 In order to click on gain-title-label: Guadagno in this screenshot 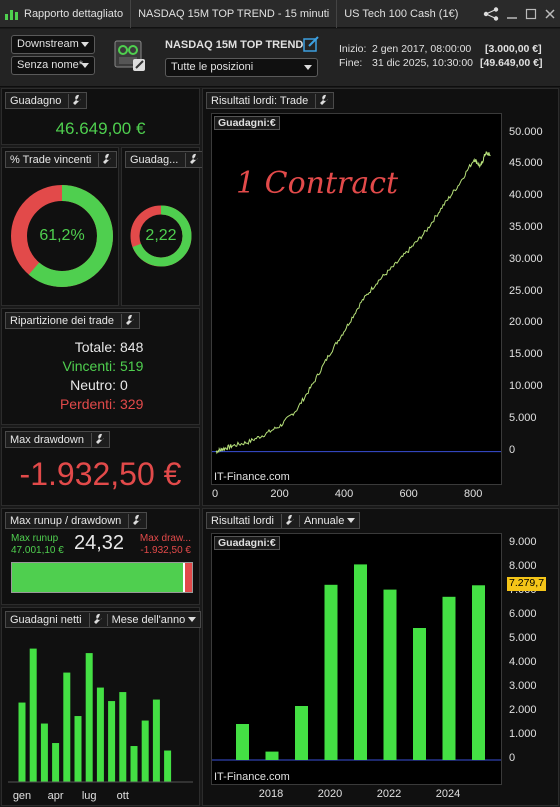, I will do `click(36, 101)`.